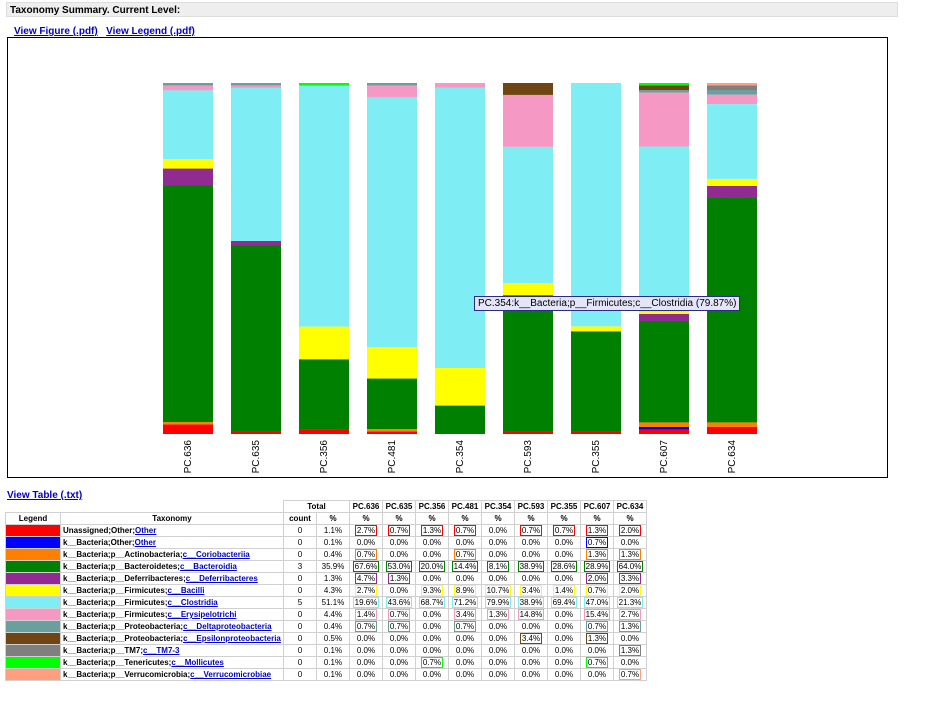 The height and width of the screenshot is (712, 934). I want to click on bar-segment-pc635-s0, so click(256, 432).